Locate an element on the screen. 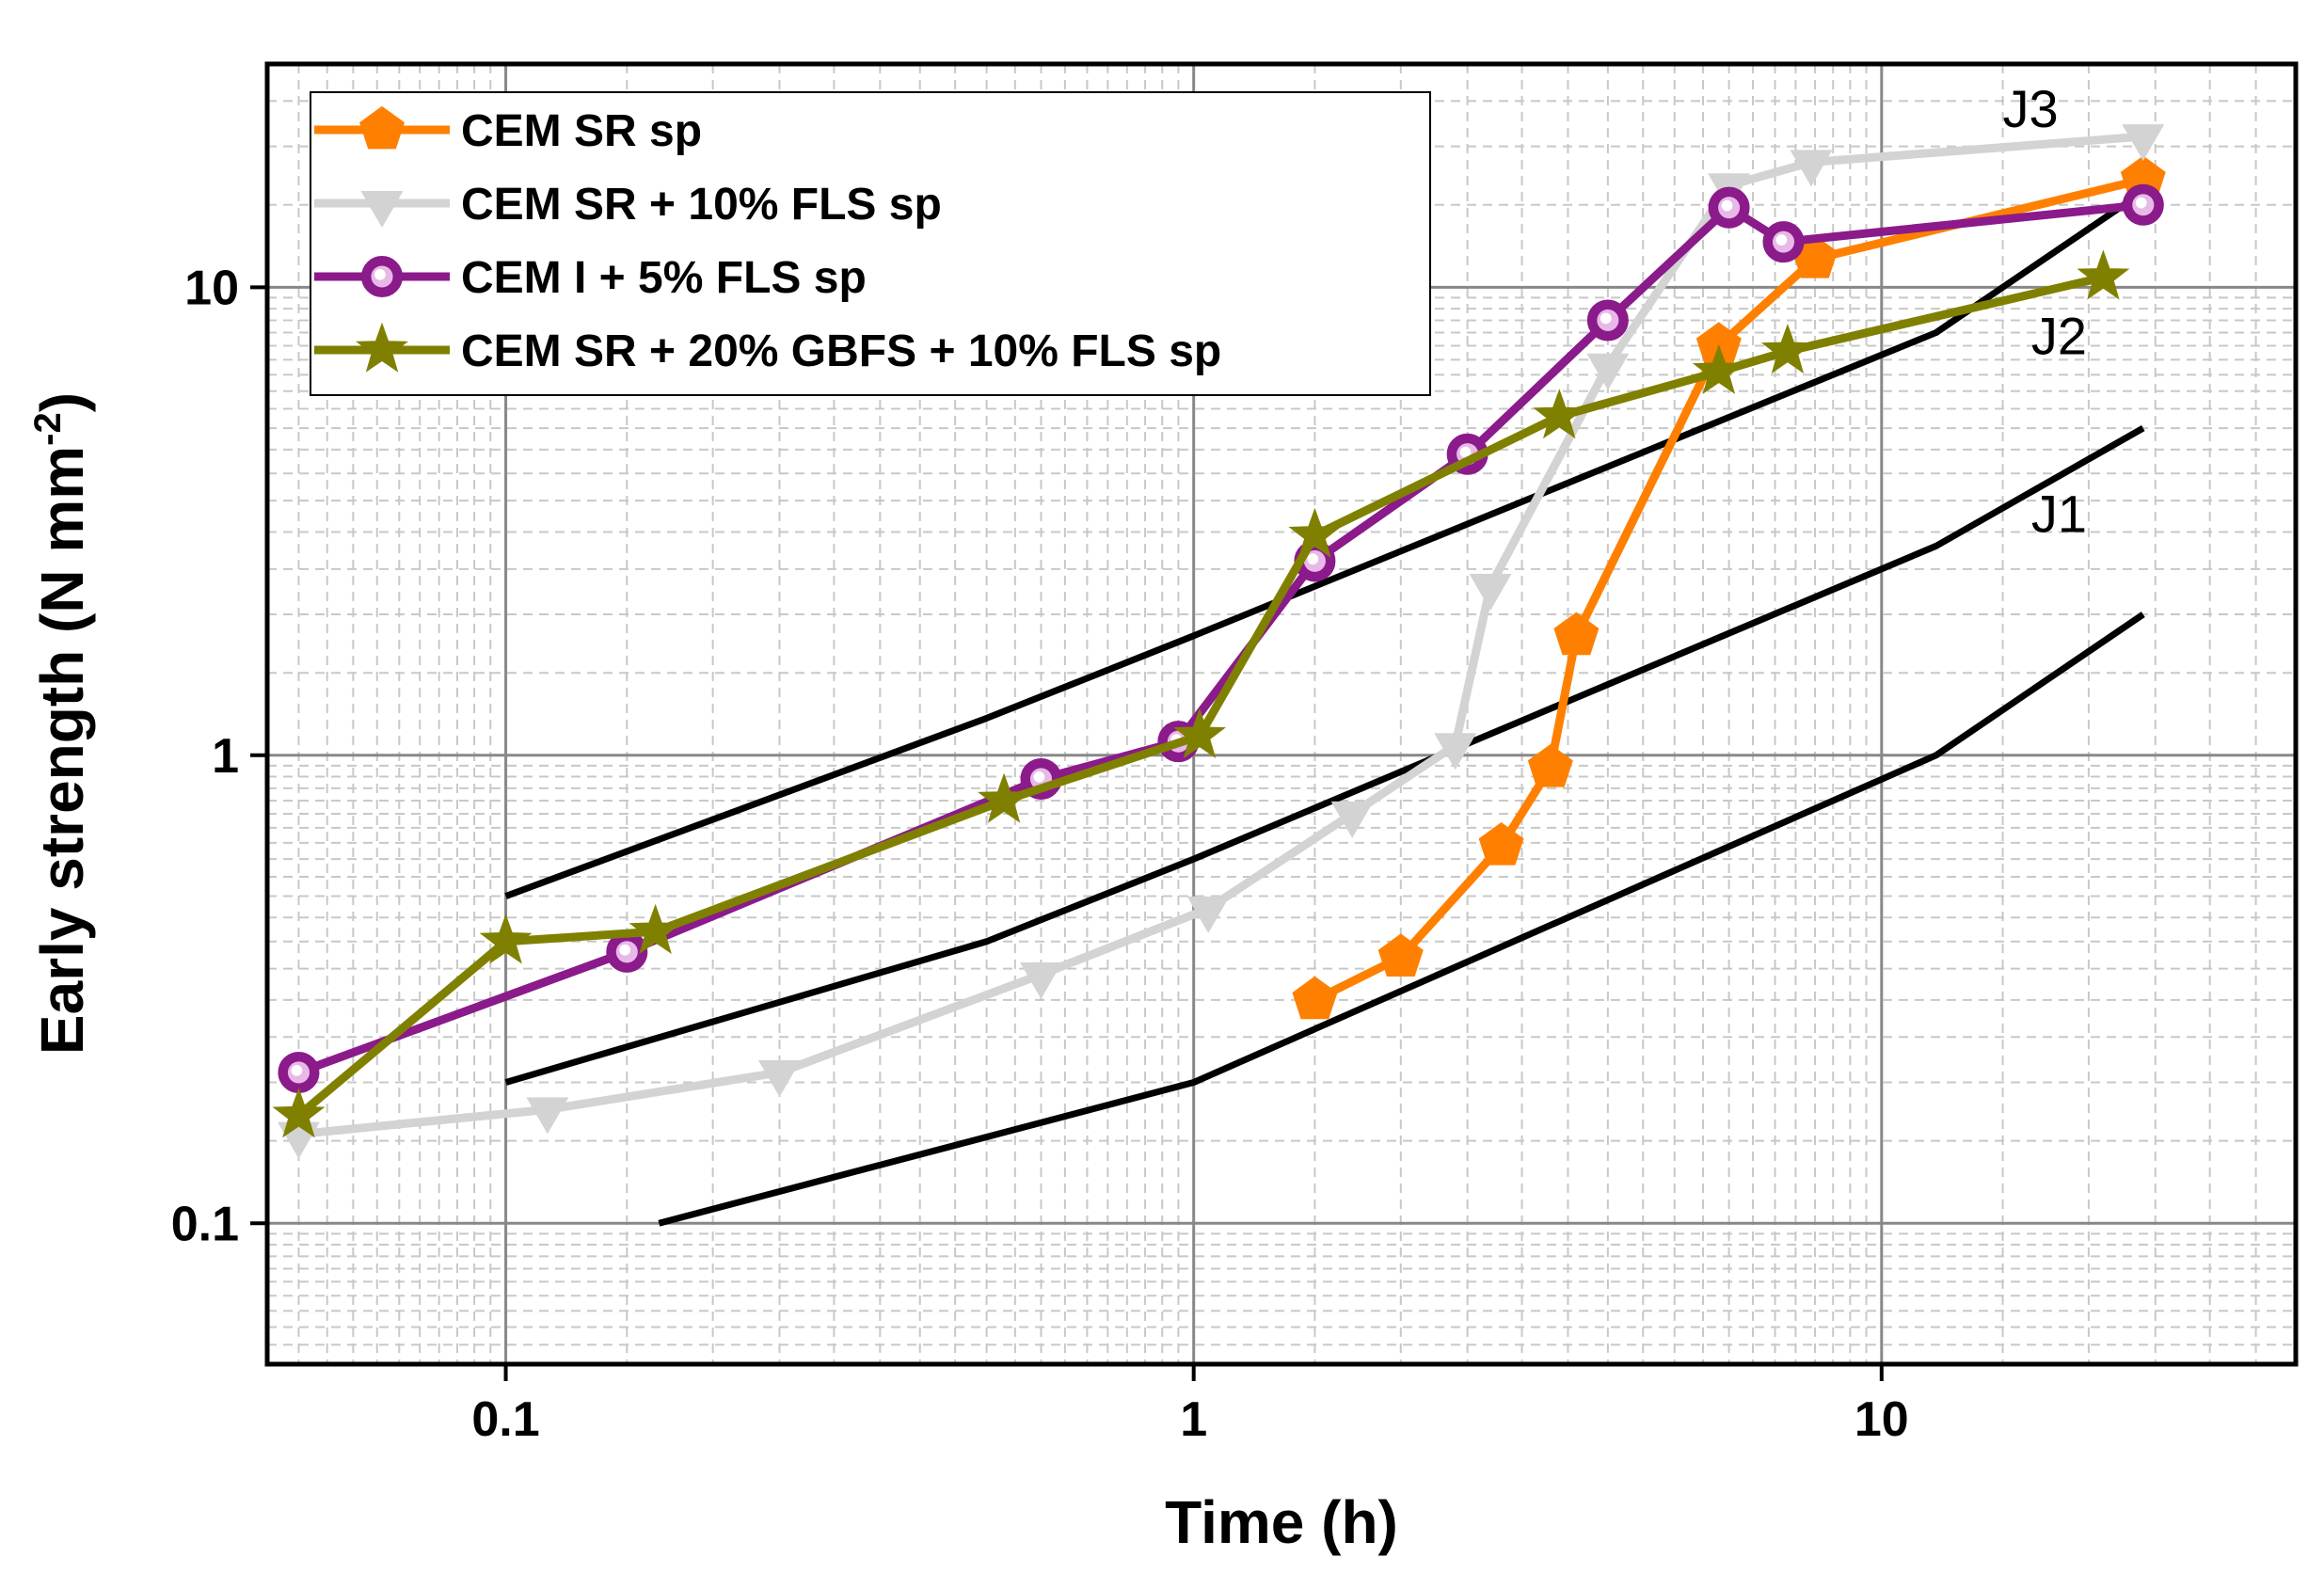  x-tick-label: 1 is located at coordinates (1193, 1420).